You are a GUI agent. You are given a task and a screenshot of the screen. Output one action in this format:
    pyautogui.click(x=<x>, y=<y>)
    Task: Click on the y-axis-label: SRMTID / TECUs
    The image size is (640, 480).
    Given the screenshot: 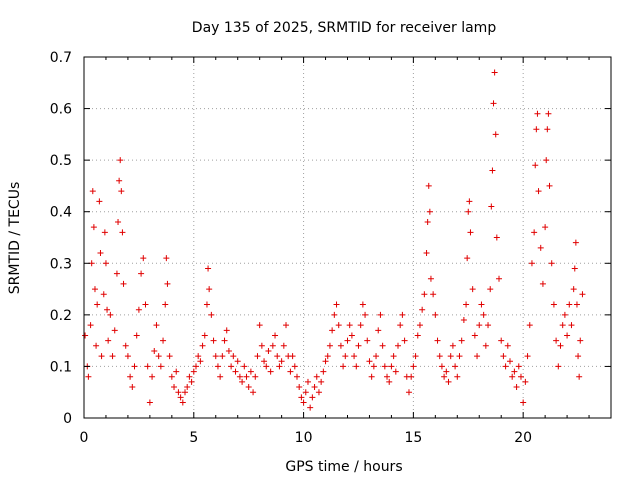 What is the action you would take?
    pyautogui.click(x=15, y=238)
    